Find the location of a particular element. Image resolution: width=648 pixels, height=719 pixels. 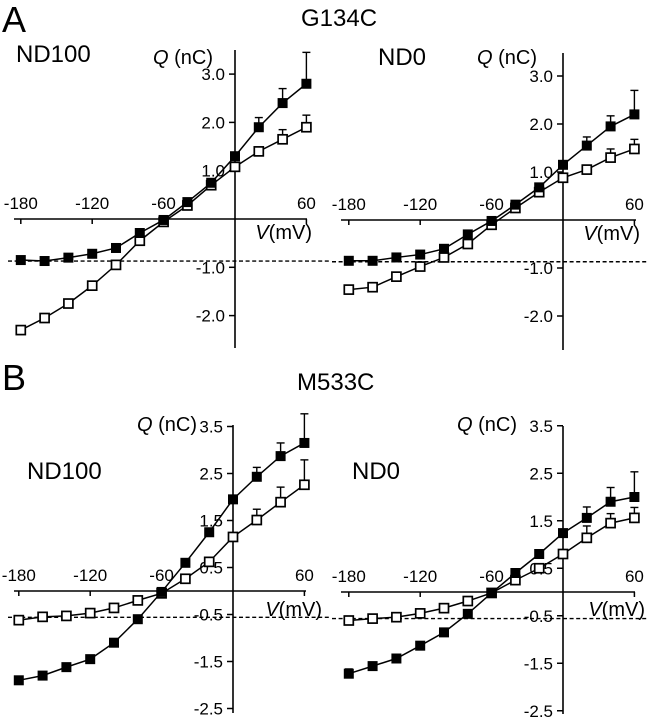

series-open-squares is located at coordinates (161, 542).